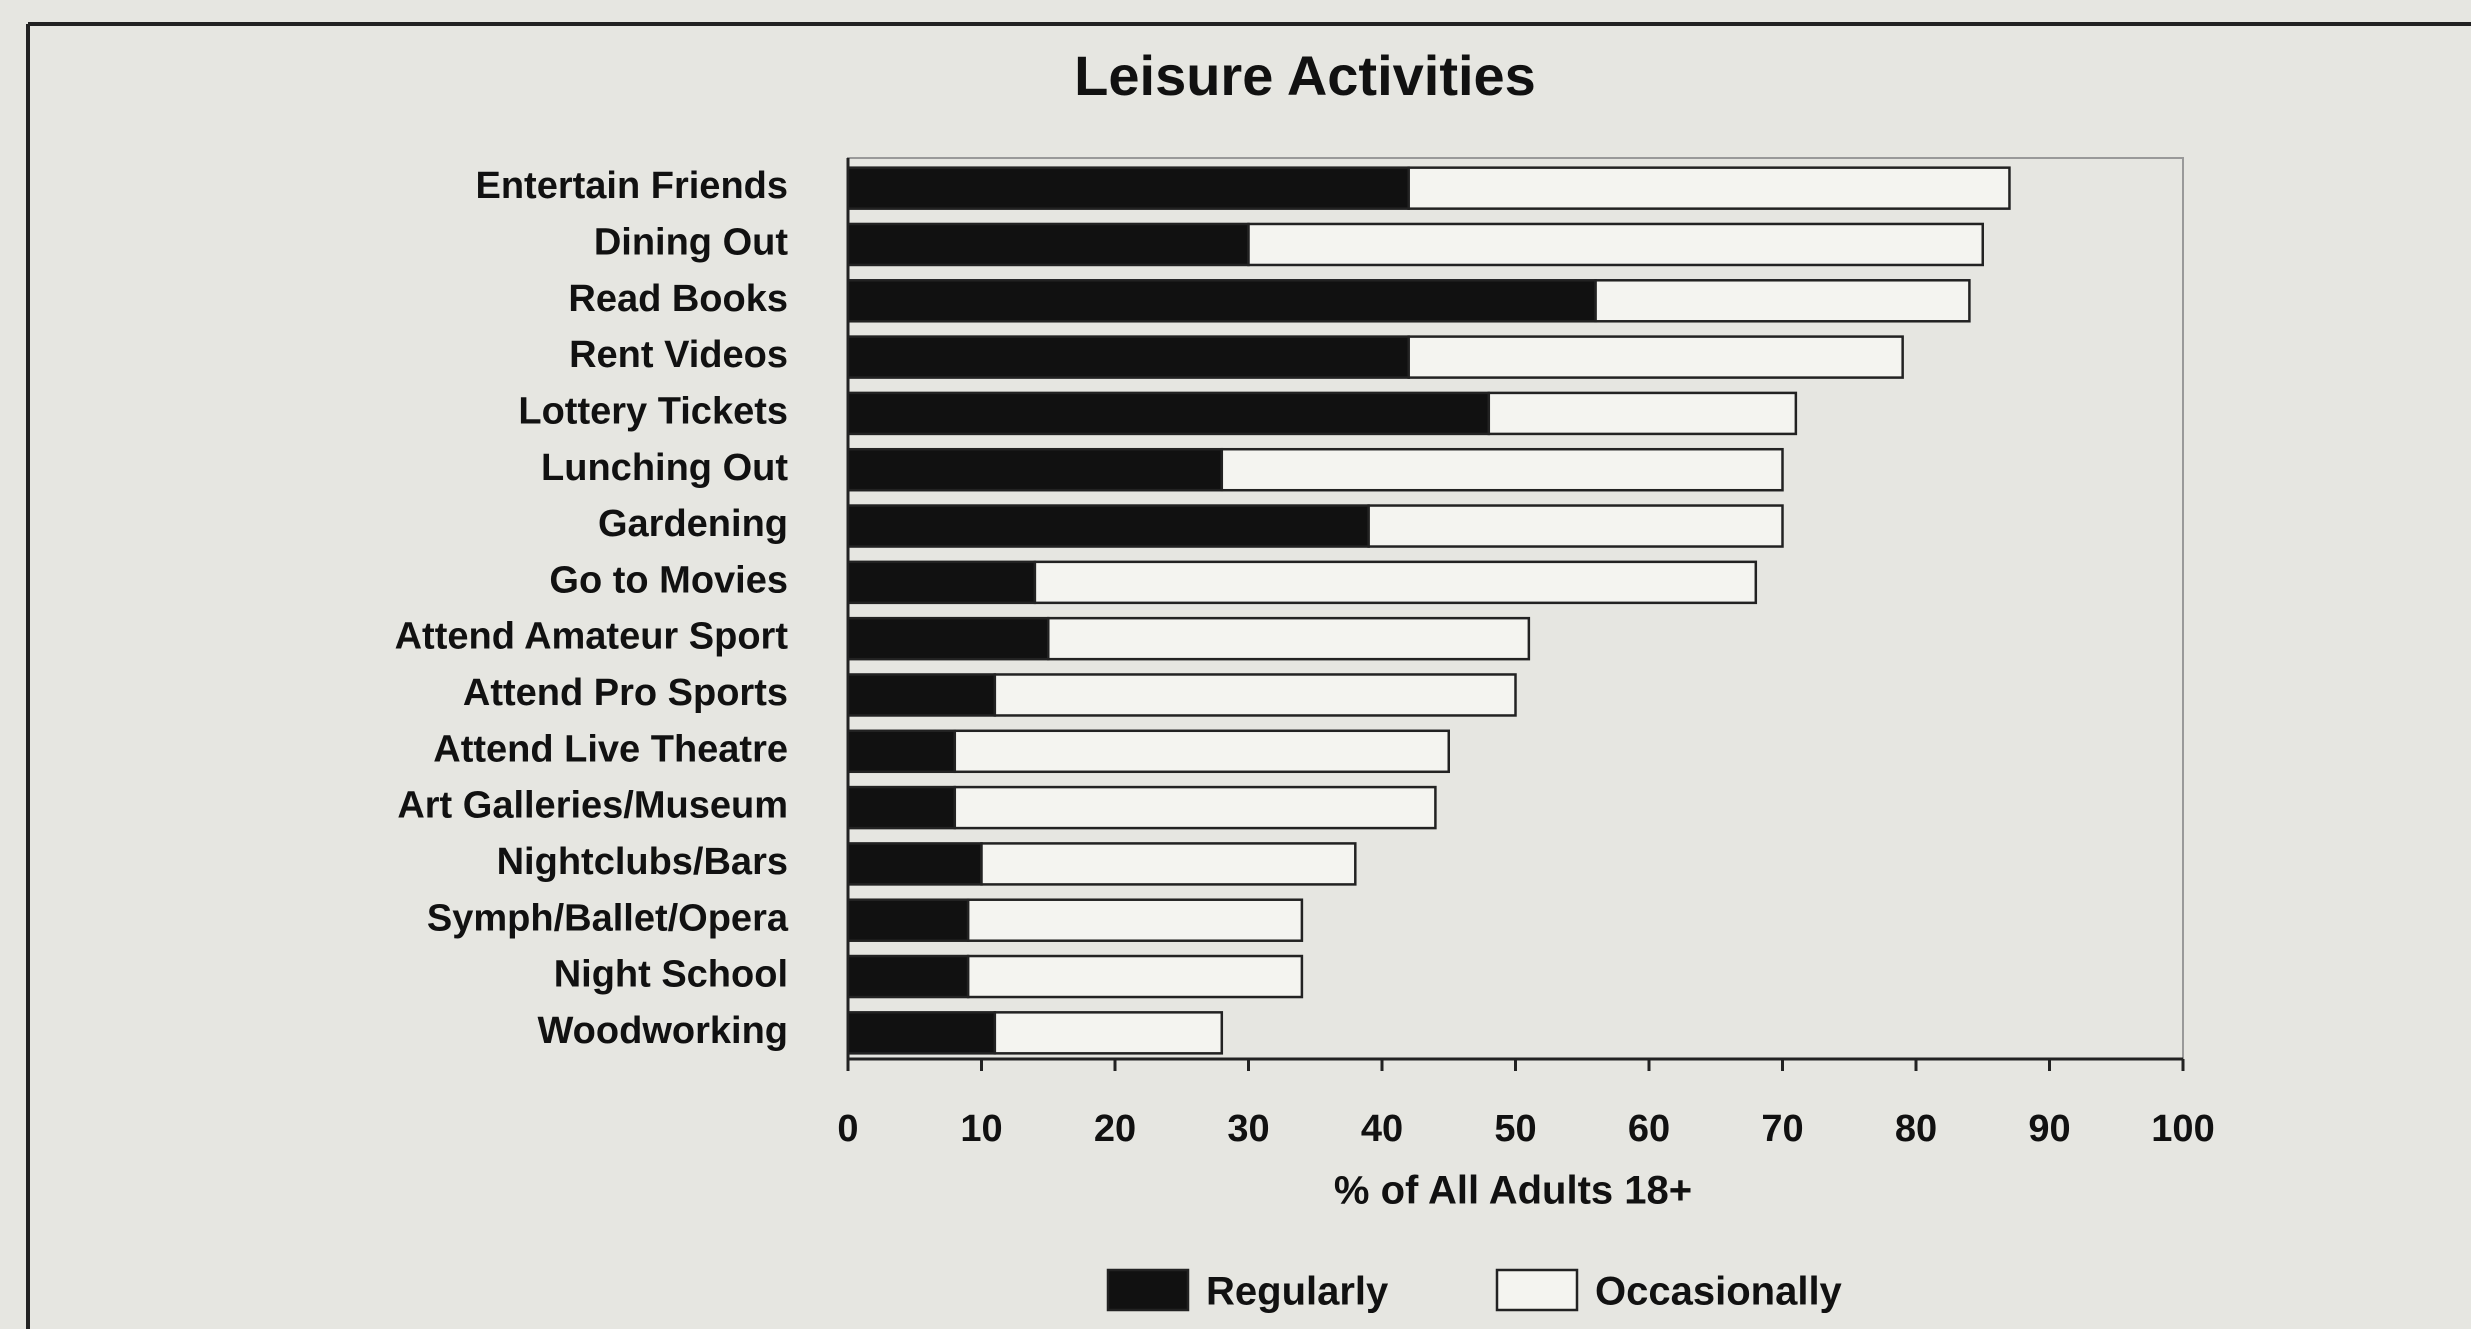  Describe the element at coordinates (1916, 1129) in the screenshot. I see `x-tick-label: 80` at that location.